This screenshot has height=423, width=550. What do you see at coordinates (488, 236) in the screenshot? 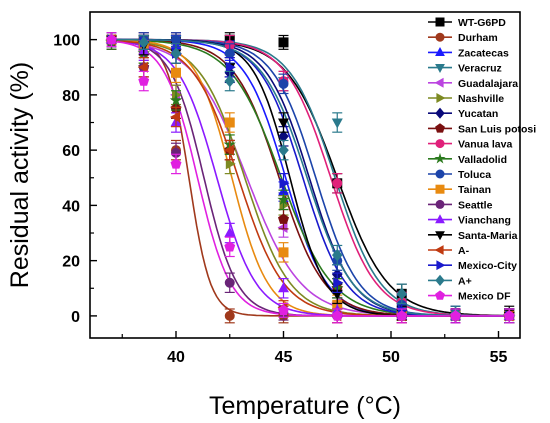
I see `legend-label: Santa-Maria` at bounding box center [488, 236].